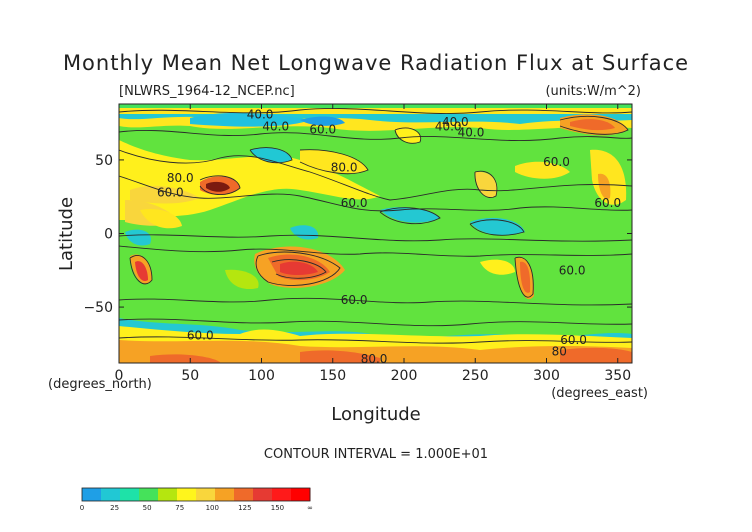 This screenshot has height=532, width=752. Describe the element at coordinates (332, 376) in the screenshot. I see `x-tick-label: 150` at that location.